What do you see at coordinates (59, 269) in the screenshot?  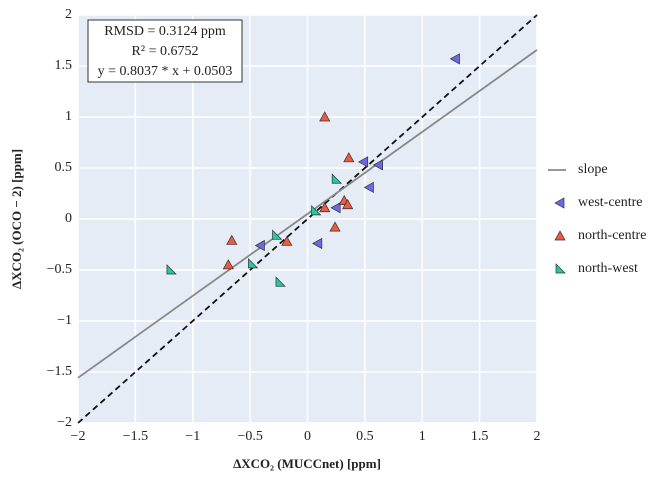 I see `y-tick-label: −0.5` at bounding box center [59, 269].